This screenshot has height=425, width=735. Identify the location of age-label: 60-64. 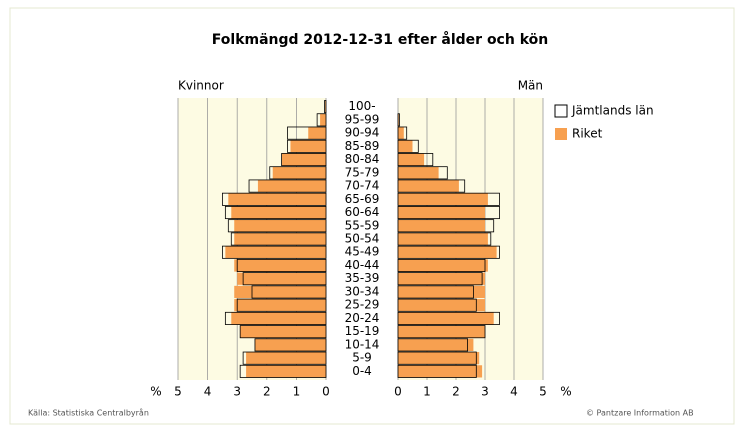
(362, 212).